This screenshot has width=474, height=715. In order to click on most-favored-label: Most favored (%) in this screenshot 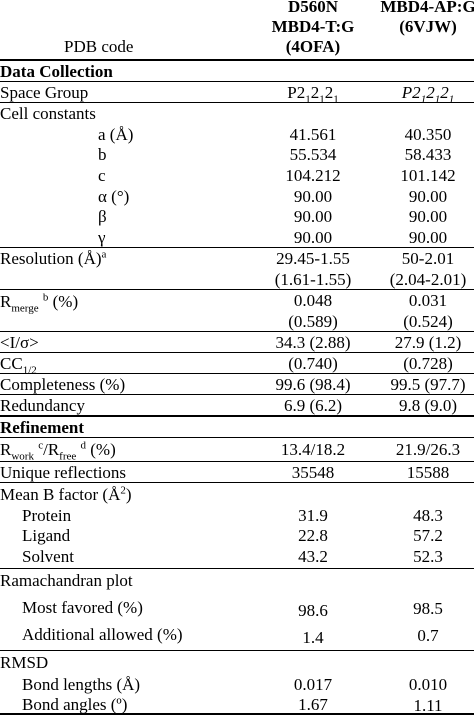, I will do `click(82, 607)`.